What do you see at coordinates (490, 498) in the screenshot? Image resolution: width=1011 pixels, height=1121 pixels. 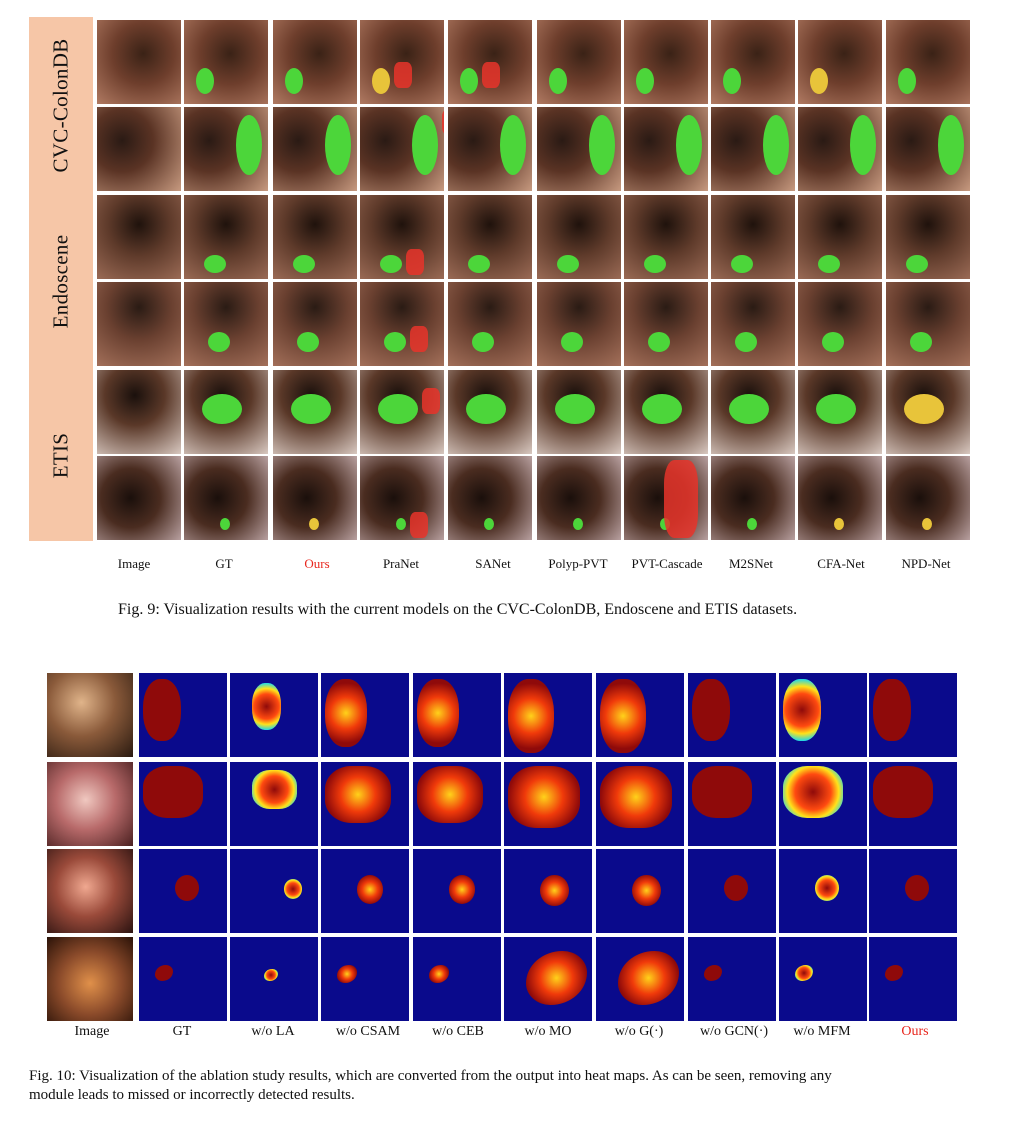 I see `fig9-tile-r6-san` at bounding box center [490, 498].